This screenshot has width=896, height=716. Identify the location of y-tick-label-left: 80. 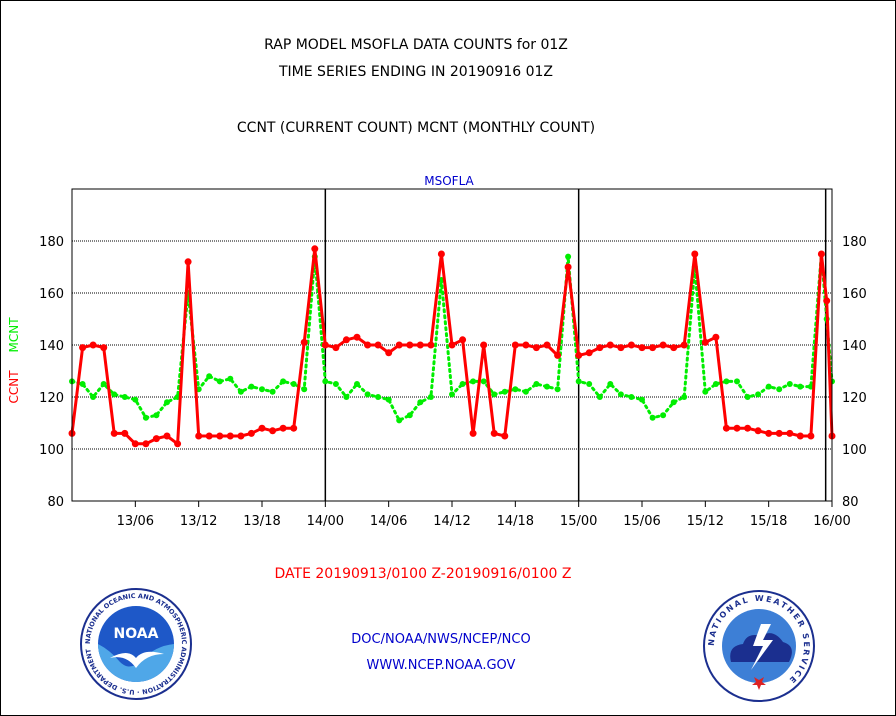
(55, 502).